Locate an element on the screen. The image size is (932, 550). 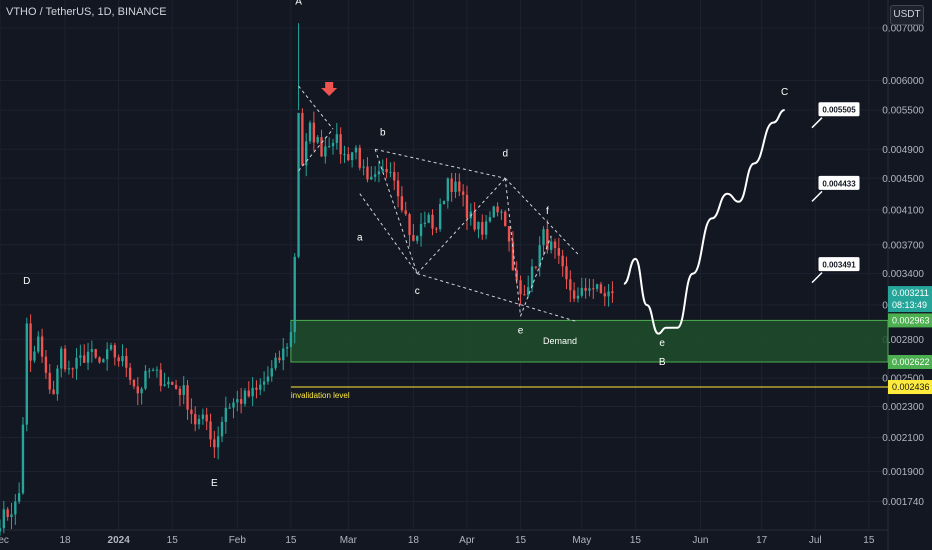
demand-zone is located at coordinates (589, 341).